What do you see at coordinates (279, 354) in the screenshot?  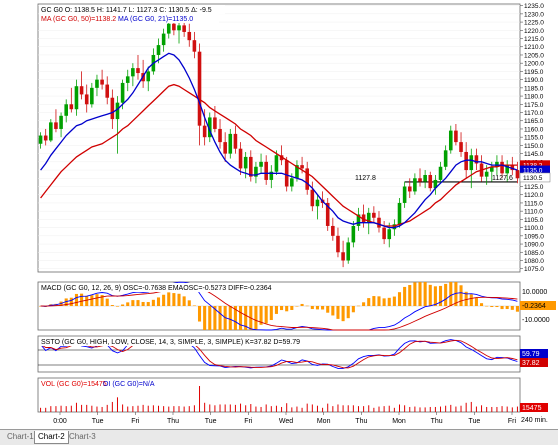 I see `ssto-d-line` at bounding box center [279, 354].